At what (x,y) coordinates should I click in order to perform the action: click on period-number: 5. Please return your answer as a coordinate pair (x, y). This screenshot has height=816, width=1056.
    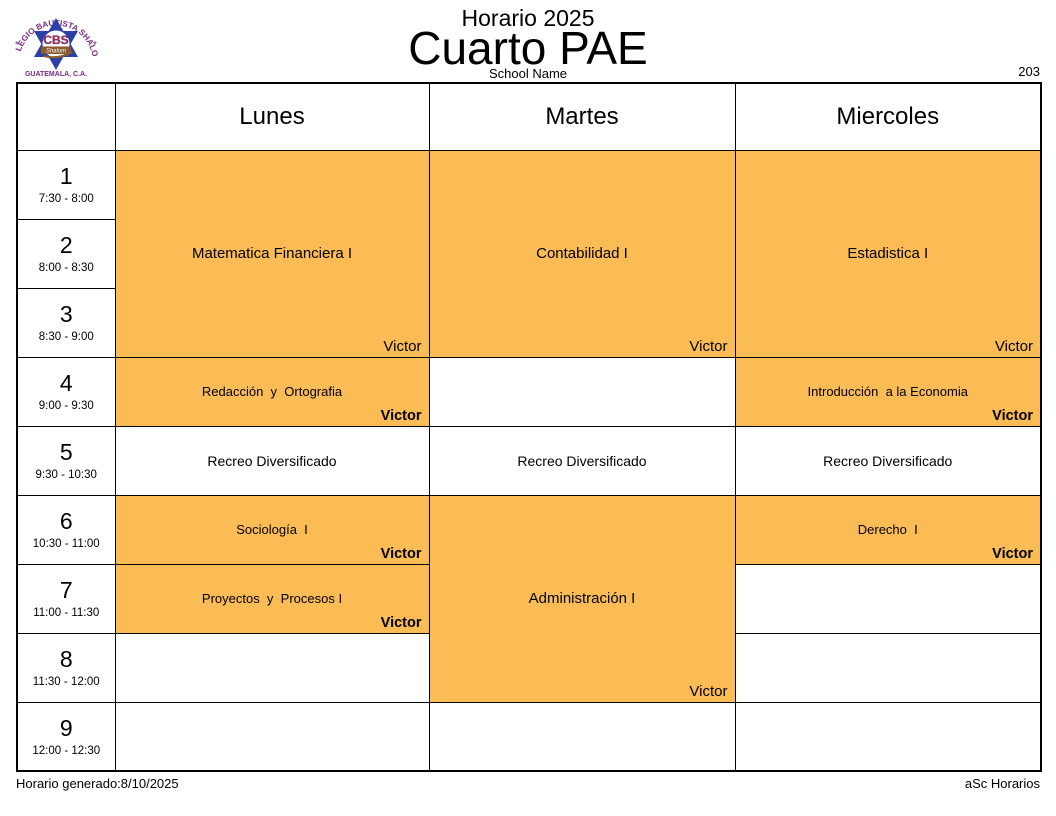
    Looking at the image, I should click on (66, 451).